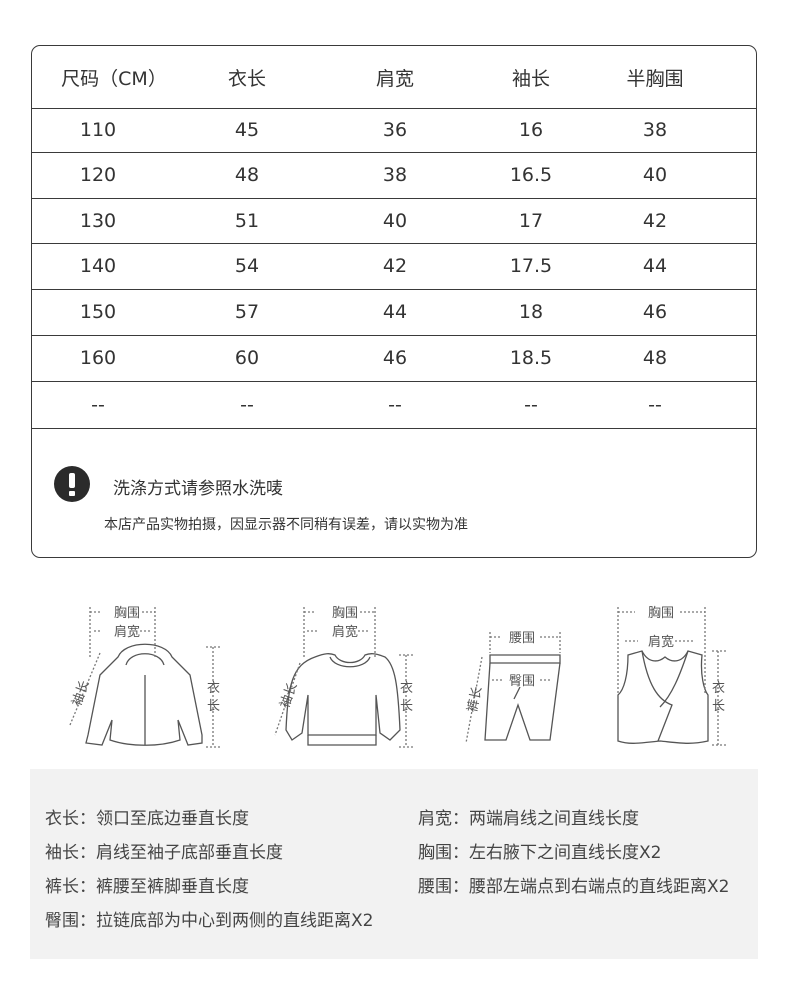 The image size is (790, 994). What do you see at coordinates (531, 312) in the screenshot?
I see `table-cell: 18` at bounding box center [531, 312].